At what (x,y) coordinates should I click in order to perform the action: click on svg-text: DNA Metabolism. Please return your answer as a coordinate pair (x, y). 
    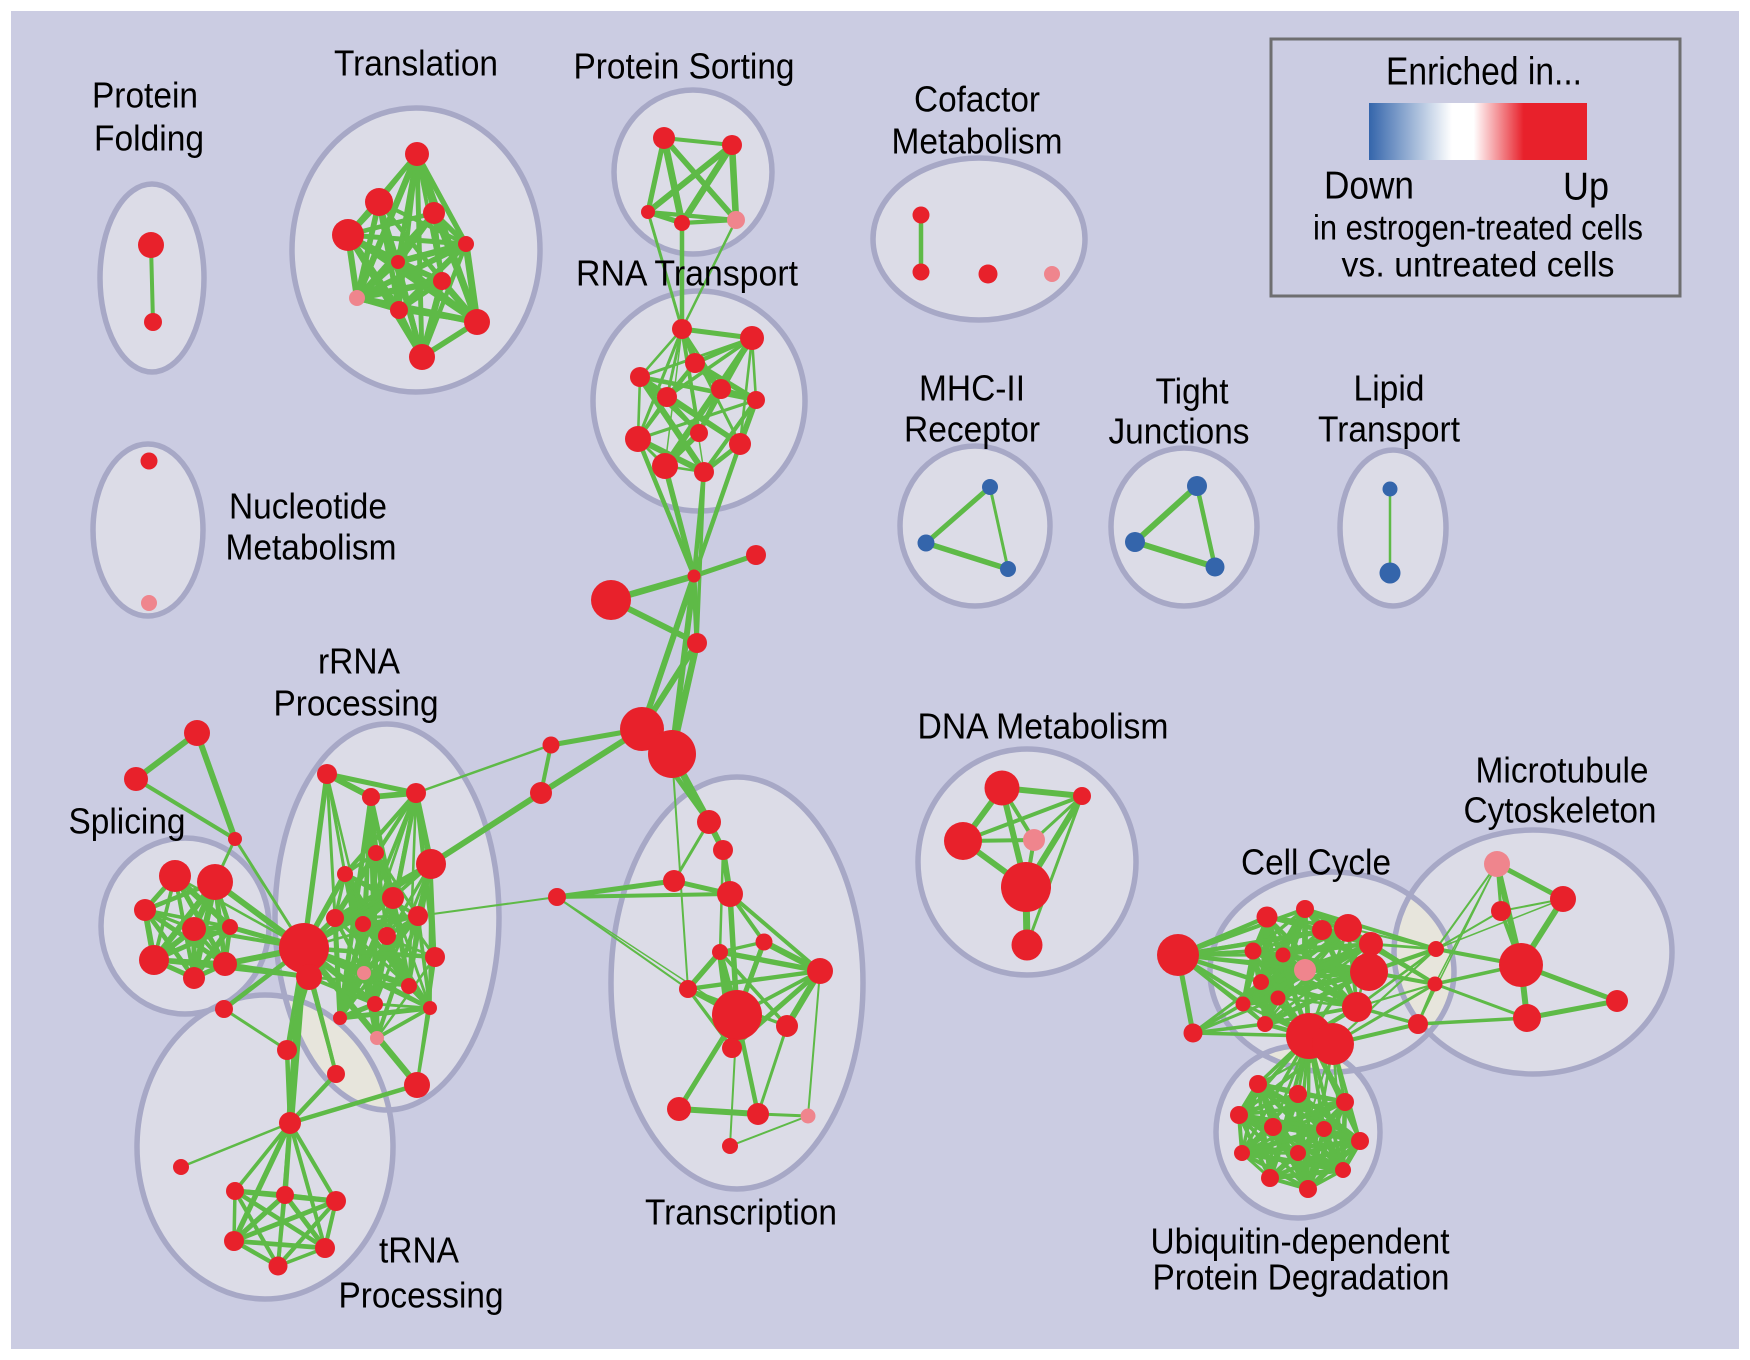
    Looking at the image, I should click on (1043, 726).